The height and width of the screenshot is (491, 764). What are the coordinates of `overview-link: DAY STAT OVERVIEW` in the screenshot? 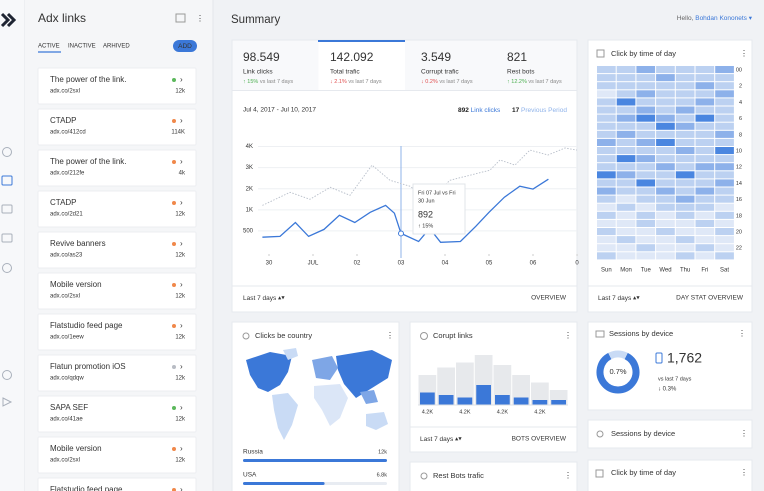 It's located at (710, 298).